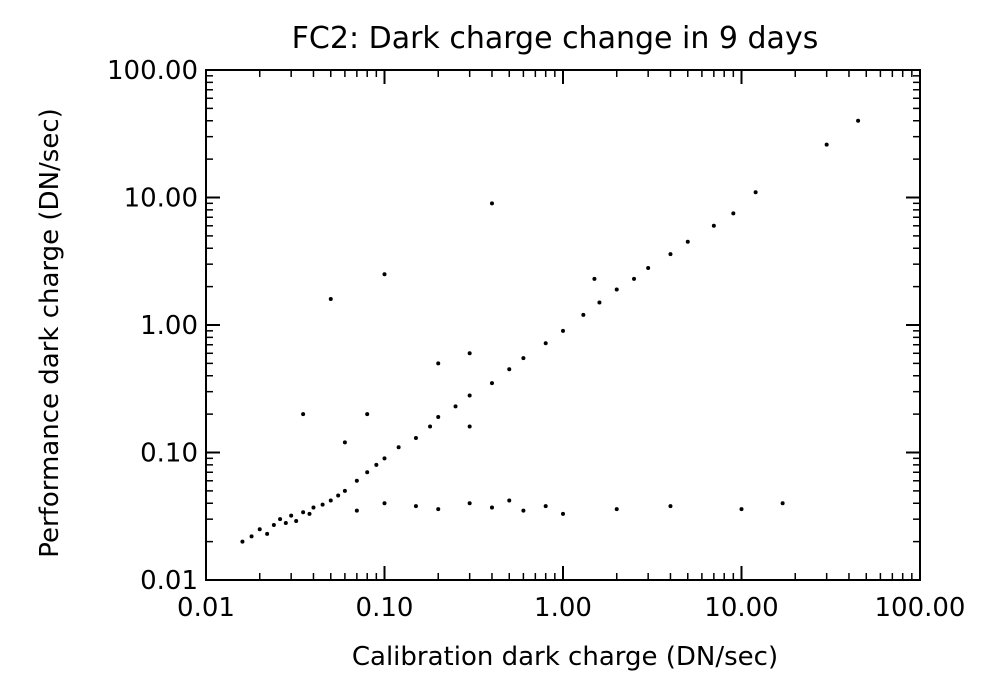 This screenshot has width=1000, height=700. What do you see at coordinates (152, 71) in the screenshot?
I see `y-tick-label: 100.00` at bounding box center [152, 71].